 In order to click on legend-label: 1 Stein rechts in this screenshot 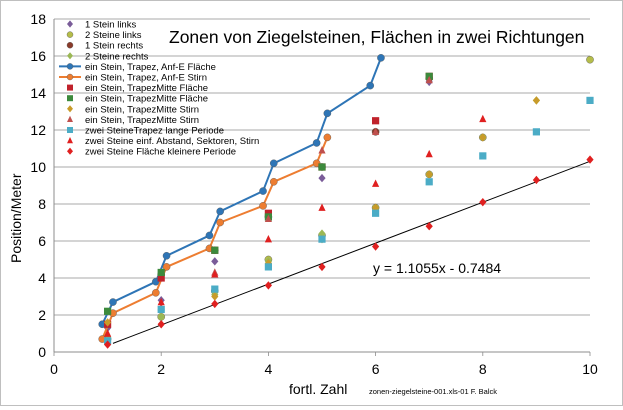, I will do `click(114, 46)`.